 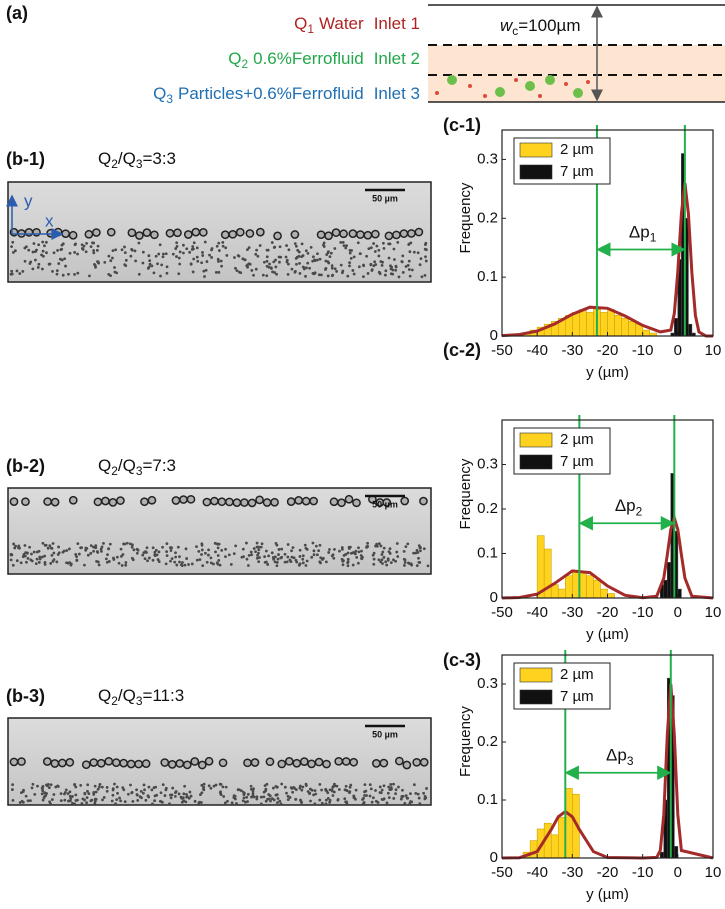 I want to click on x-tick-label: -20, so click(x=608, y=612).